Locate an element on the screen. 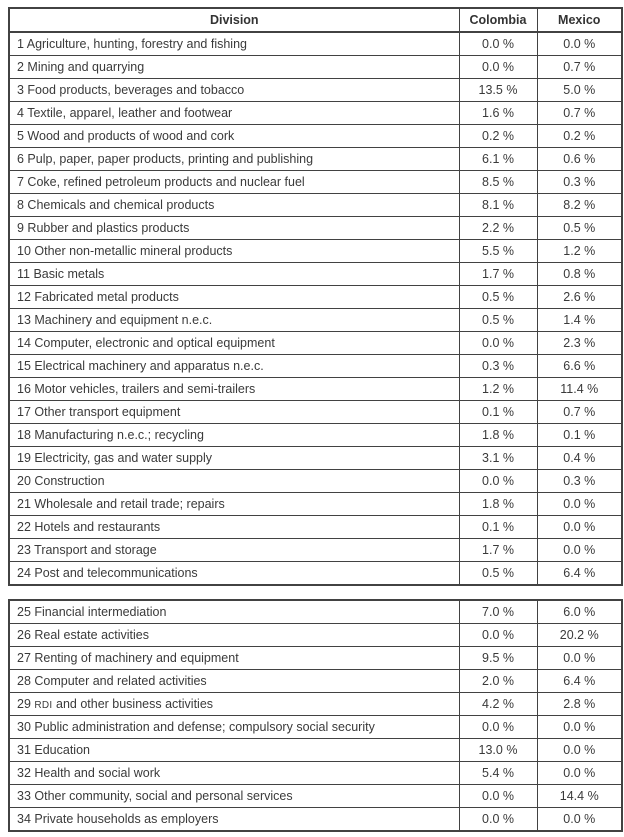  mexico-value-cell: 11.4 % is located at coordinates (579, 389).